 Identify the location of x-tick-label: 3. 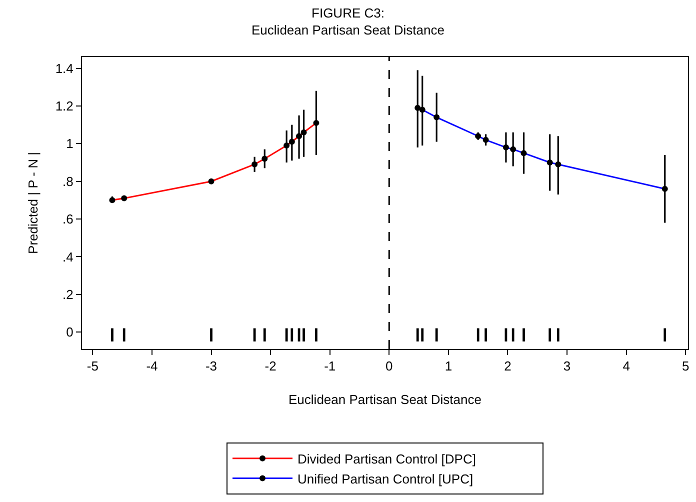
(567, 366).